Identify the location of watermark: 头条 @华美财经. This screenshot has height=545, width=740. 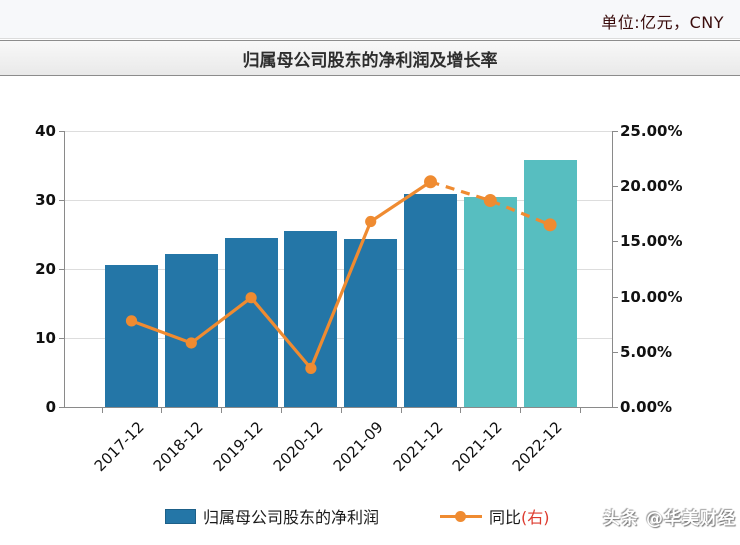
(669, 519).